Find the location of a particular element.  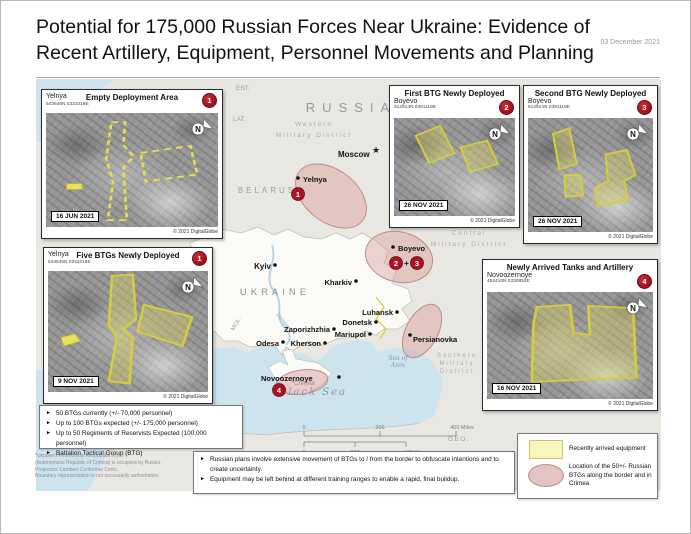

label-southern-md-2: Military is located at coordinates (457, 364).